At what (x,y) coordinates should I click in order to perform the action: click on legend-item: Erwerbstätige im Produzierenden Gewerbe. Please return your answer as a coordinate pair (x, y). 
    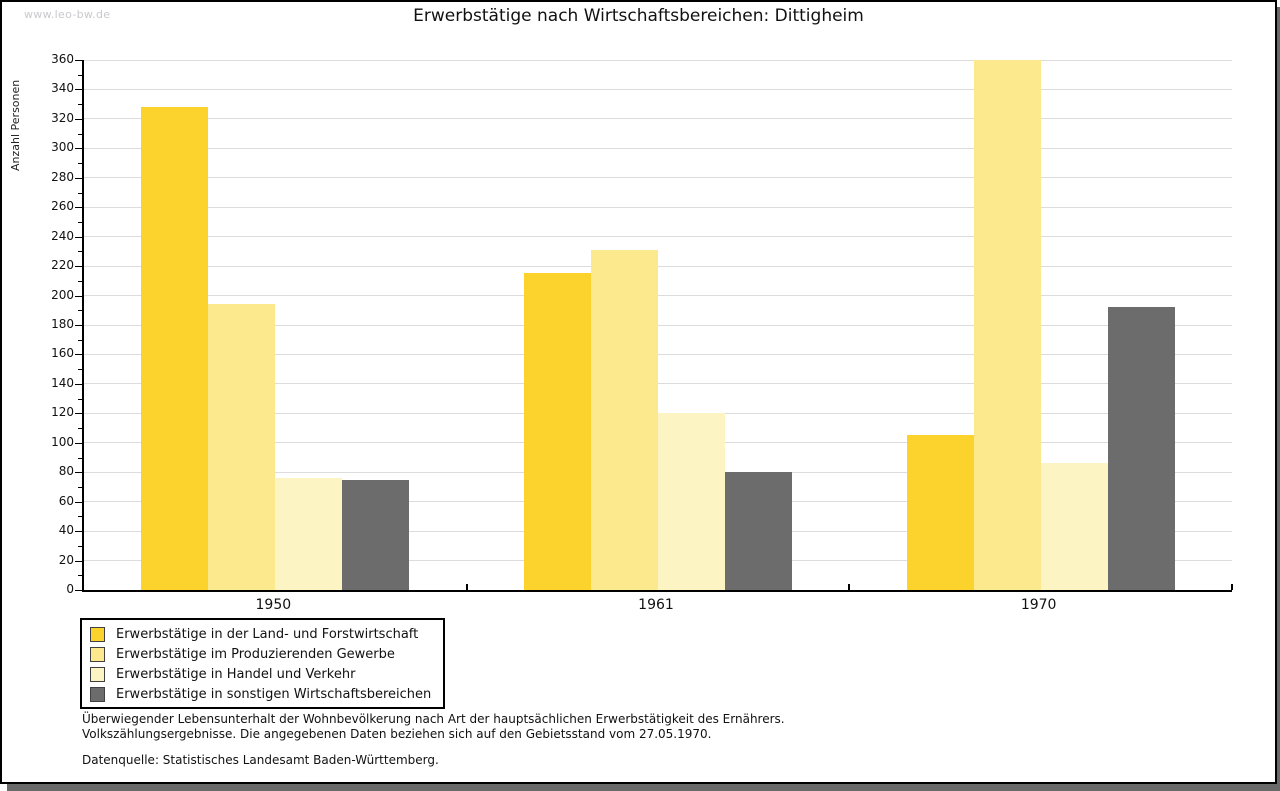
    Looking at the image, I should click on (260, 654).